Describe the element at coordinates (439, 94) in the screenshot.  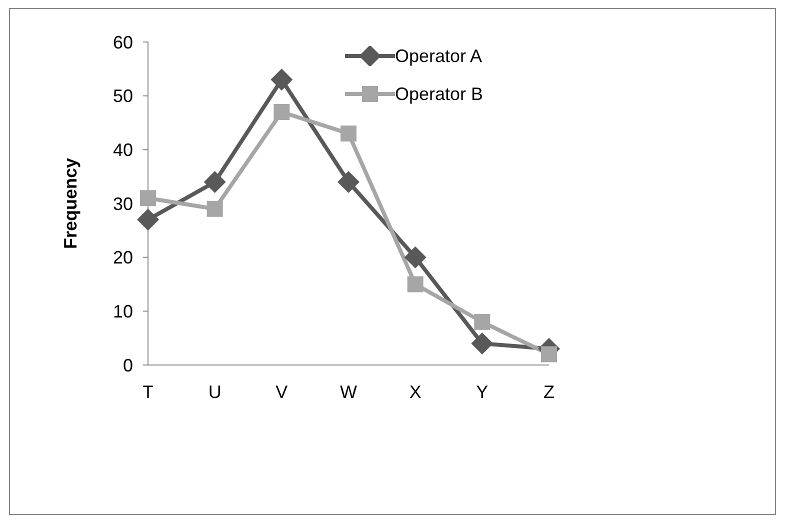
I see `legend-label: Operator B` at that location.